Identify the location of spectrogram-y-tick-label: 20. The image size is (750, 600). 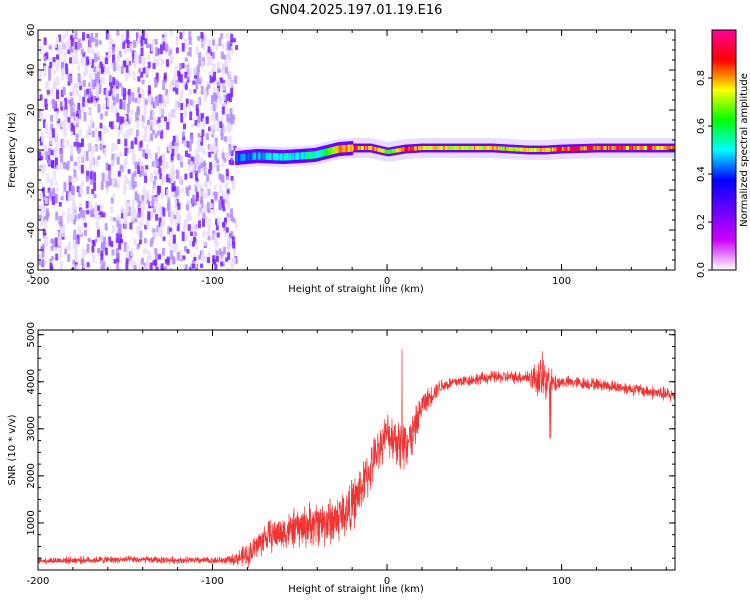
(31, 110).